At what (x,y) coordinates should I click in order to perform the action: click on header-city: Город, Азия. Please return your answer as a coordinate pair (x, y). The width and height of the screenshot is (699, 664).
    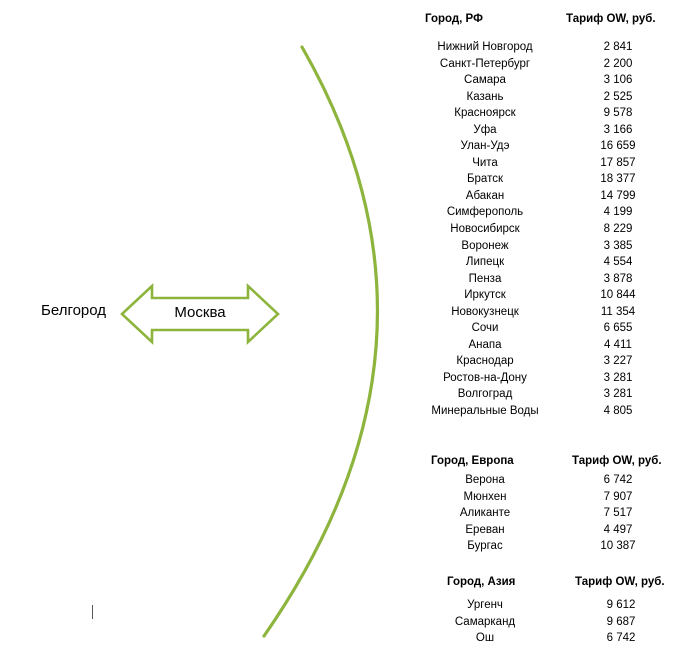
    Looking at the image, I should click on (481, 582).